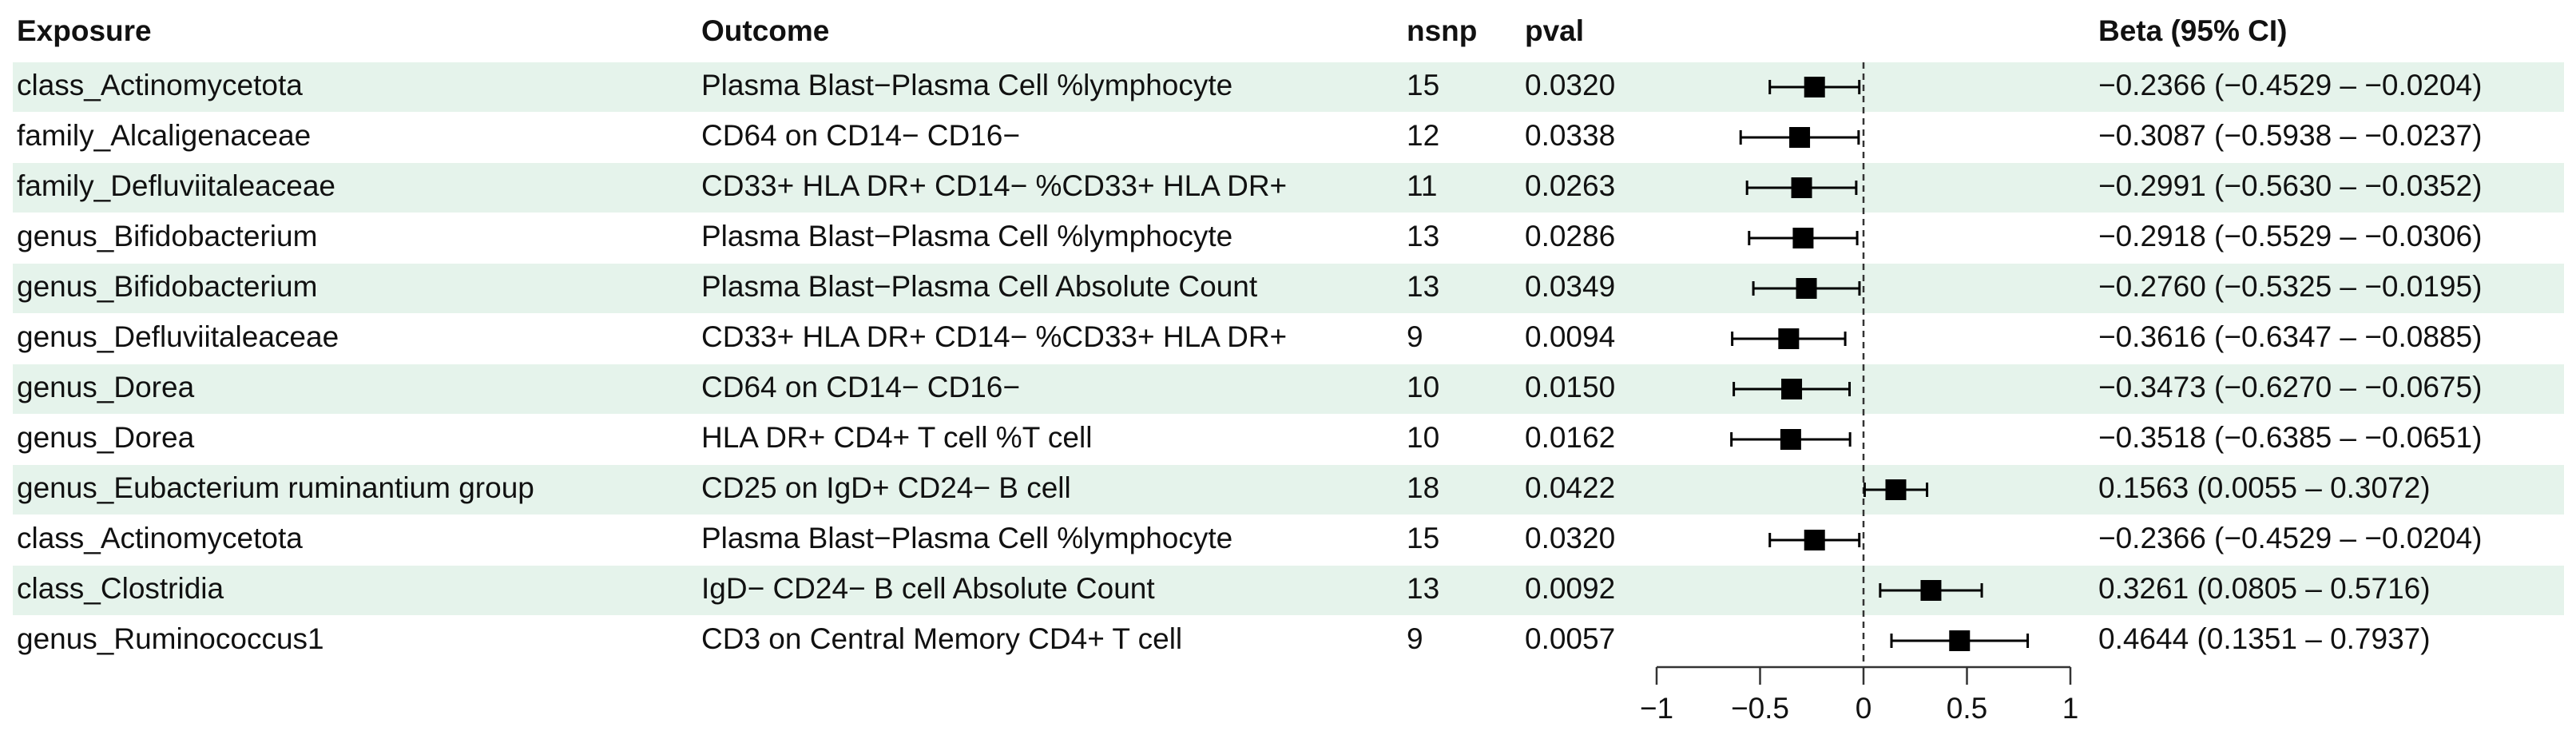  What do you see at coordinates (2290, 286) in the screenshot?
I see `beta-ci: −0.2760 (−0.5325 – −0.0195)` at bounding box center [2290, 286].